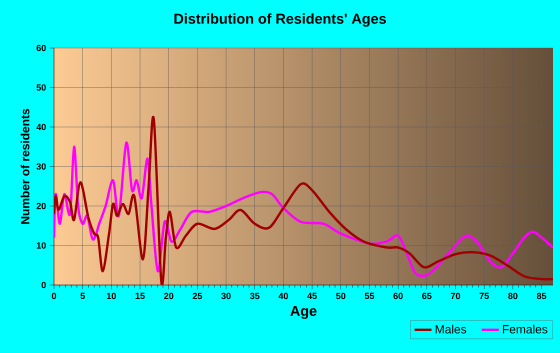 The image size is (560, 353). Describe the element at coordinates (283, 296) in the screenshot. I see `x-tick-label: 40` at that location.